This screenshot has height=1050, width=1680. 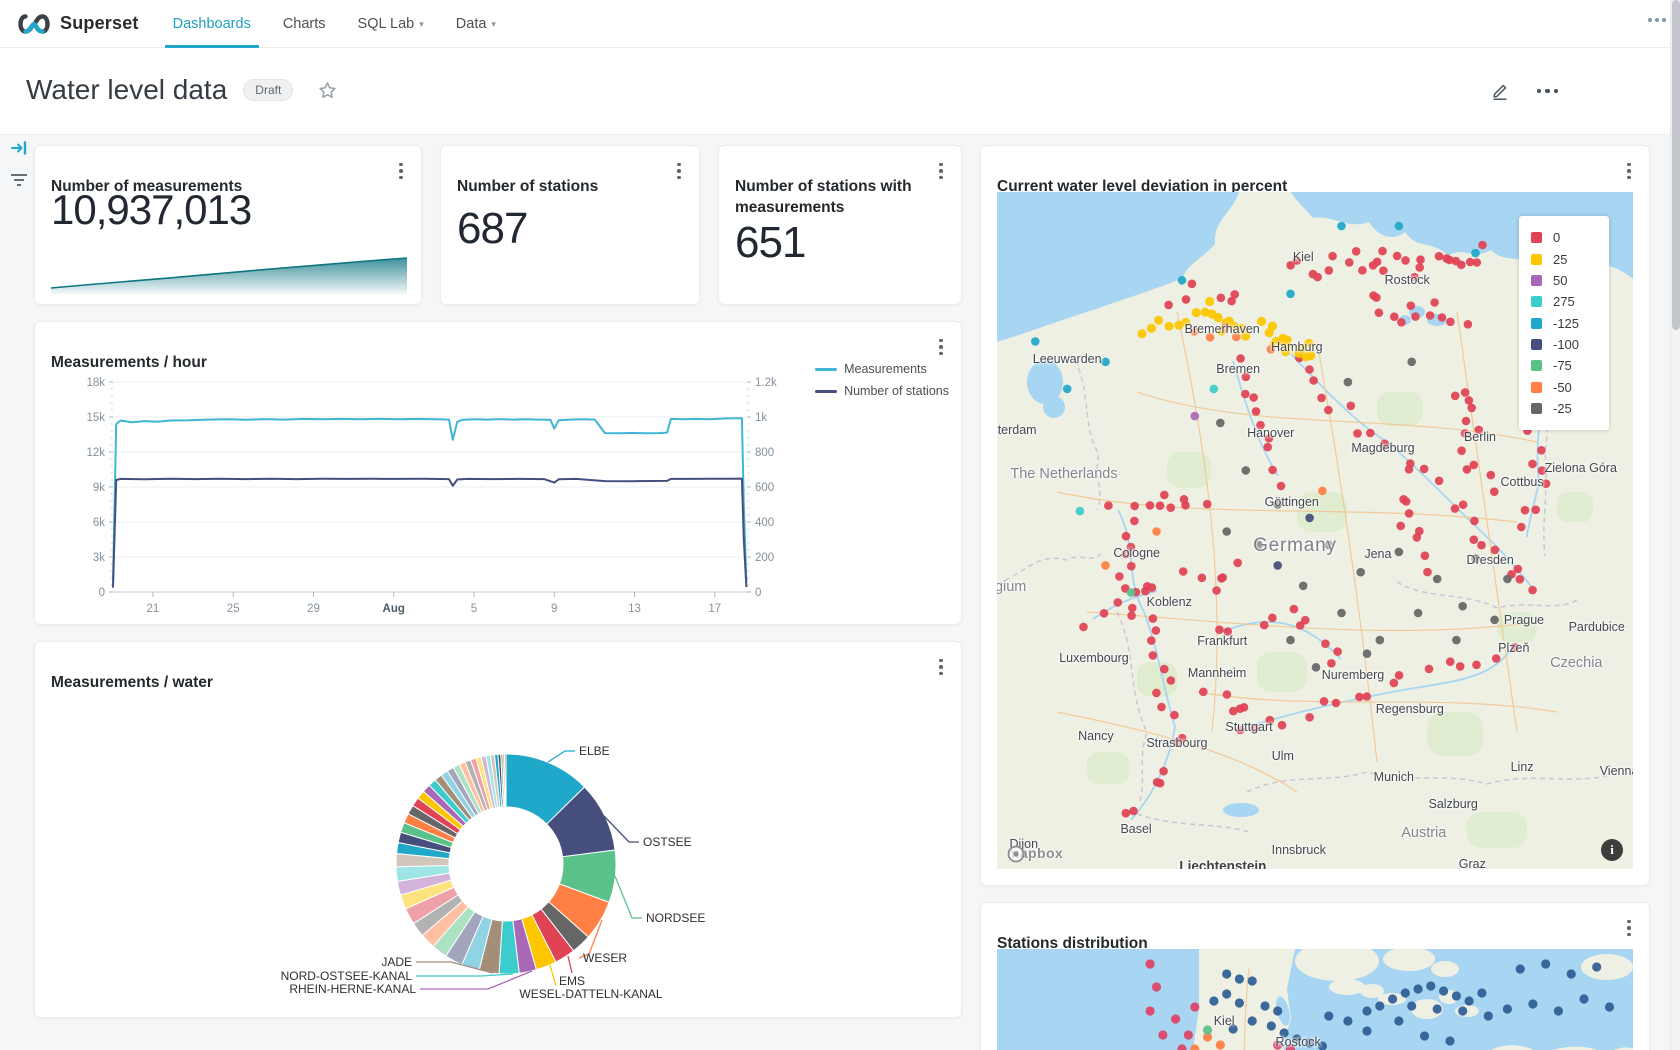 I want to click on svg-text: 15k, so click(x=95, y=418).